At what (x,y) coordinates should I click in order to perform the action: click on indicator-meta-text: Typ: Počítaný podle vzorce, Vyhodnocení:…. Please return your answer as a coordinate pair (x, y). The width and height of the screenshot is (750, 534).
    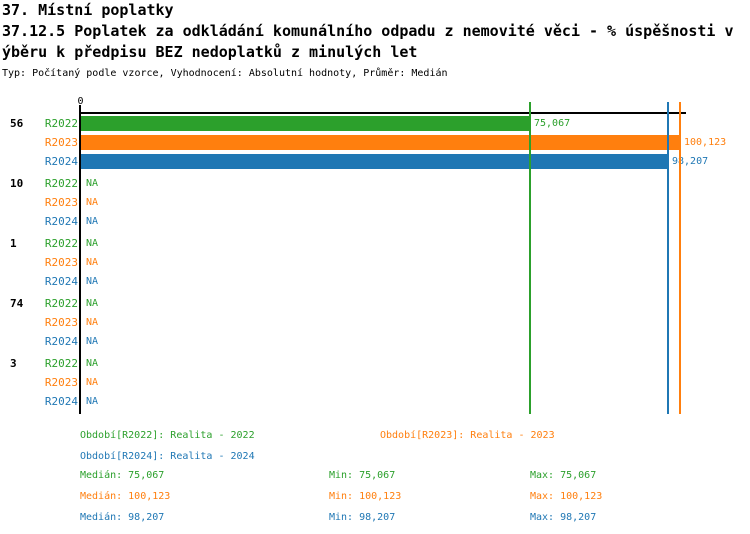
    Looking at the image, I should click on (225, 73).